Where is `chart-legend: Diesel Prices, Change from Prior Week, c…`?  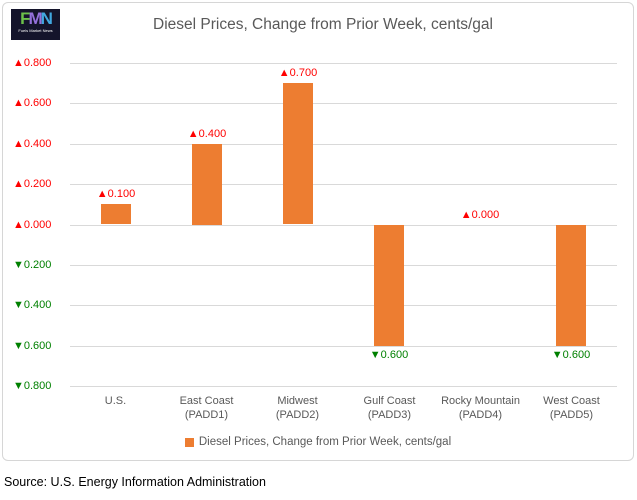 chart-legend: Diesel Prices, Change from Prior Week, c… is located at coordinates (318, 442).